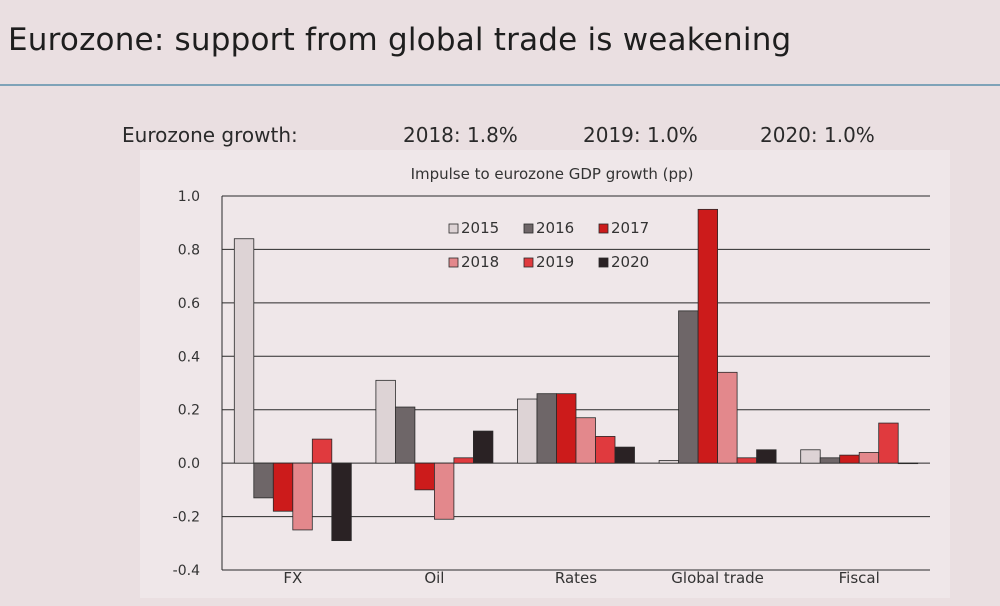  Describe the element at coordinates (766, 456) in the screenshot. I see `bar-global-trade-2020` at that location.